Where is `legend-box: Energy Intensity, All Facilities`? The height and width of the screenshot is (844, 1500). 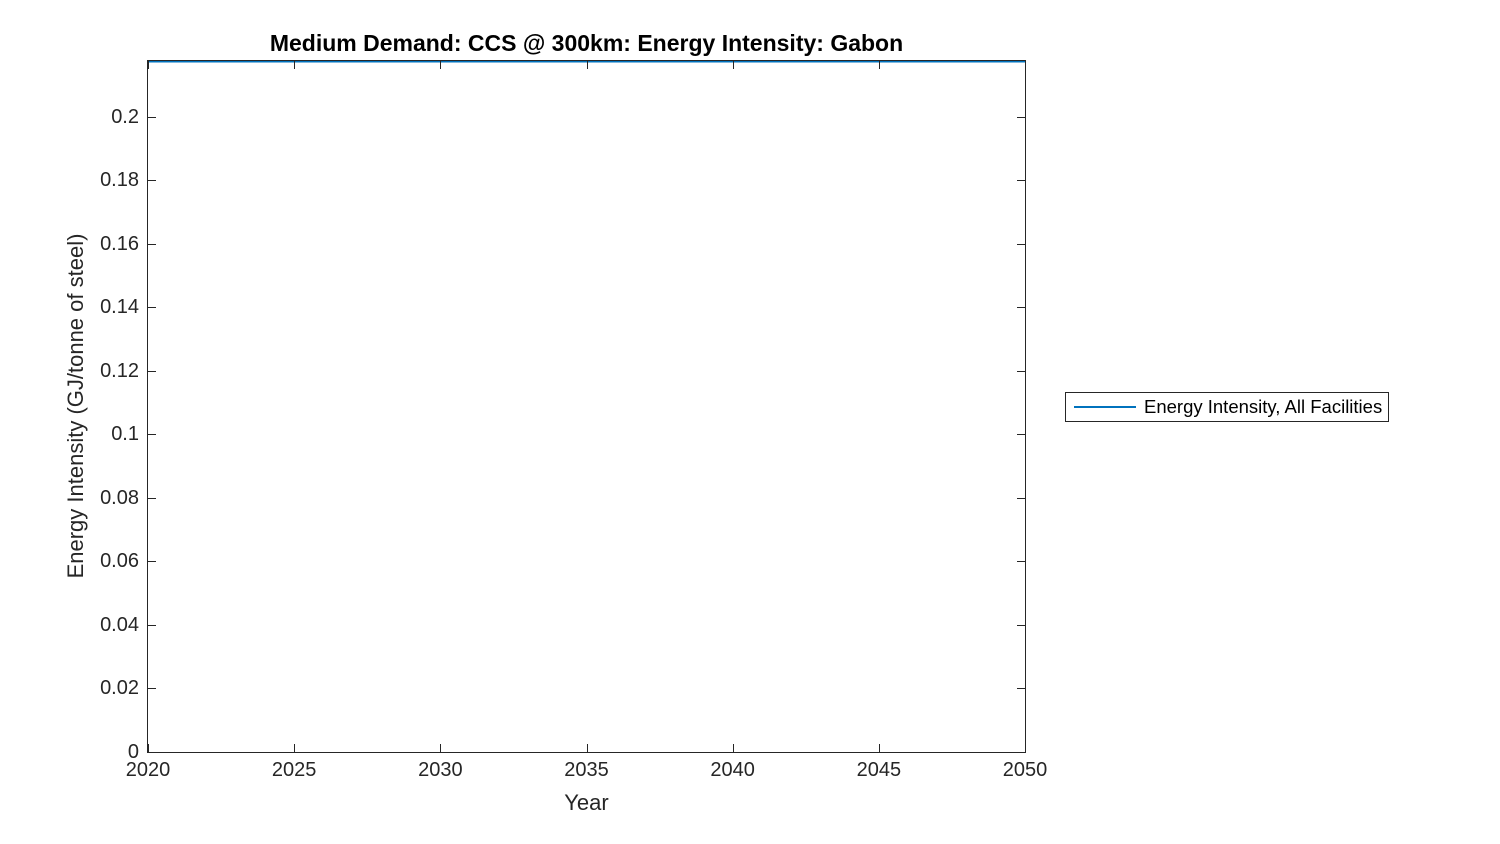 legend-box: Energy Intensity, All Facilities is located at coordinates (1227, 407).